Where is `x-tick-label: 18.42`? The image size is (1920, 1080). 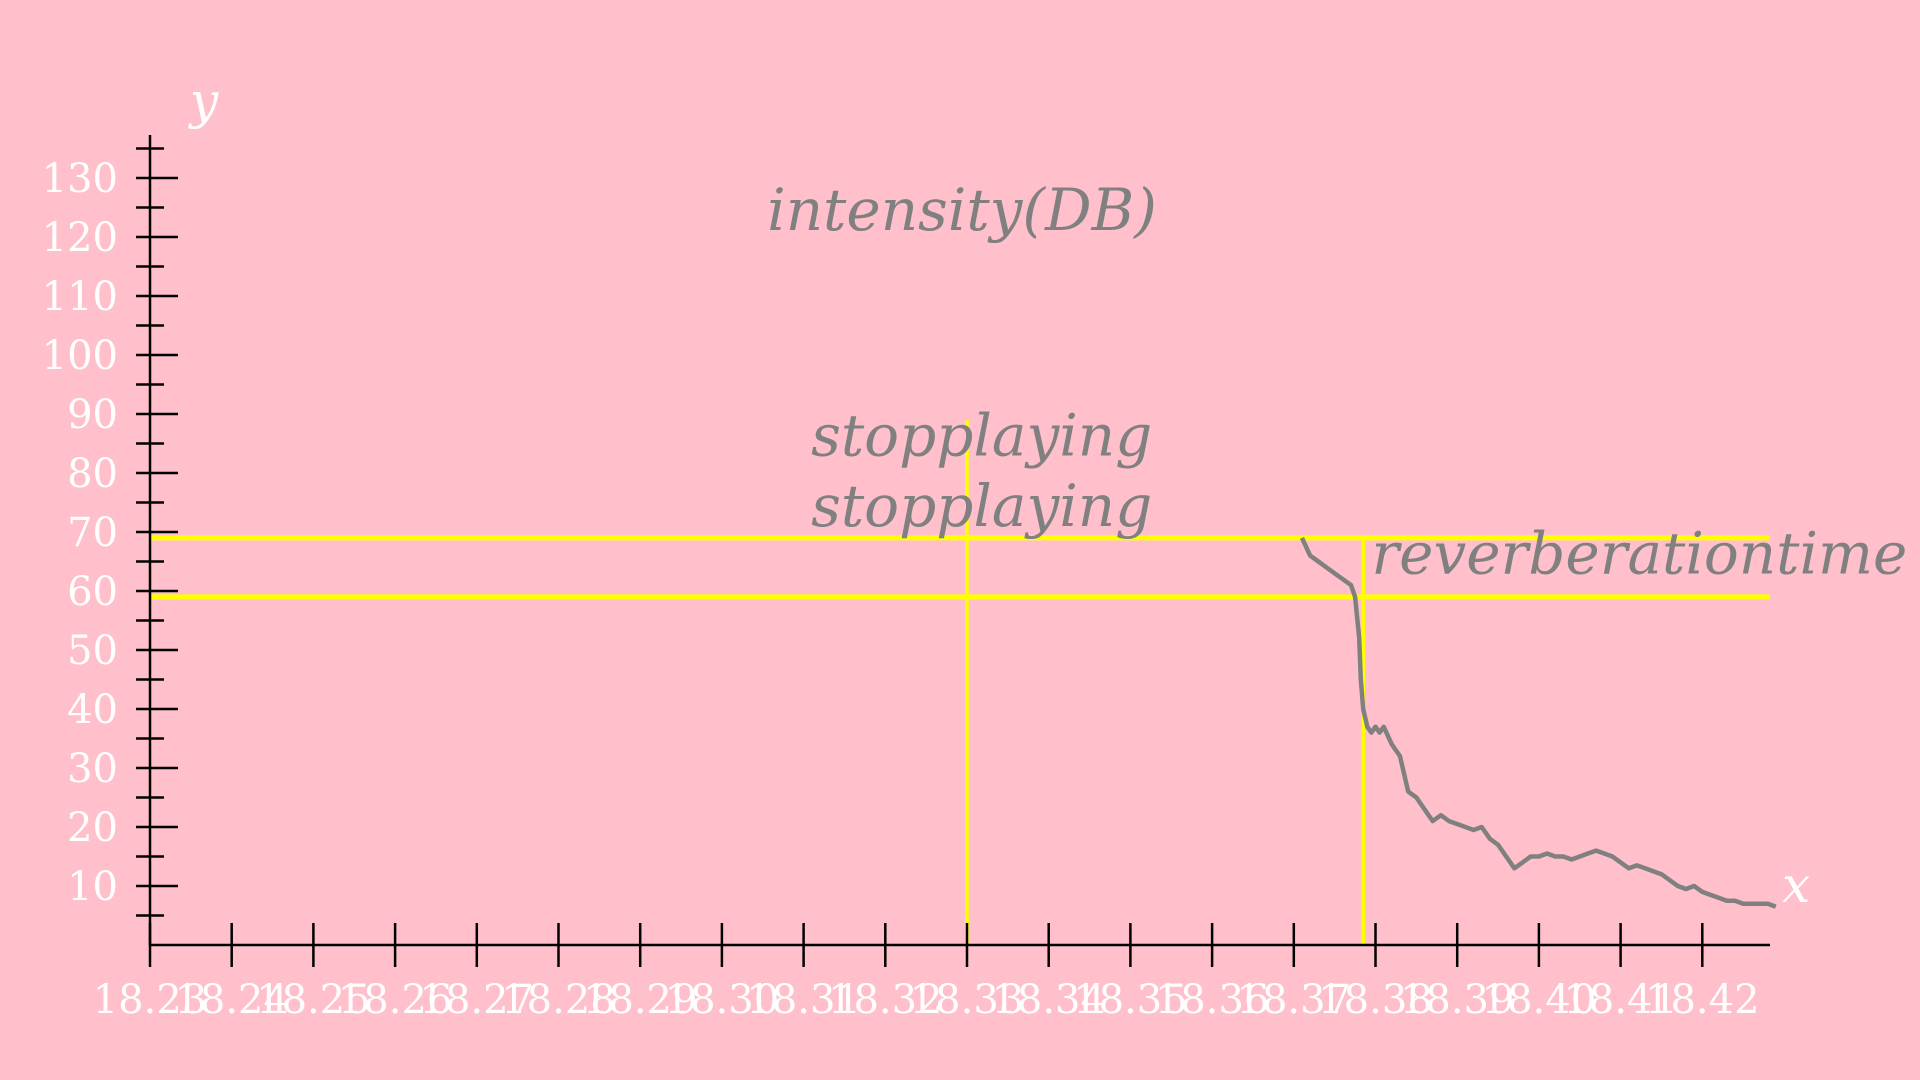 x-tick-label: 18.42 is located at coordinates (1702, 1000).